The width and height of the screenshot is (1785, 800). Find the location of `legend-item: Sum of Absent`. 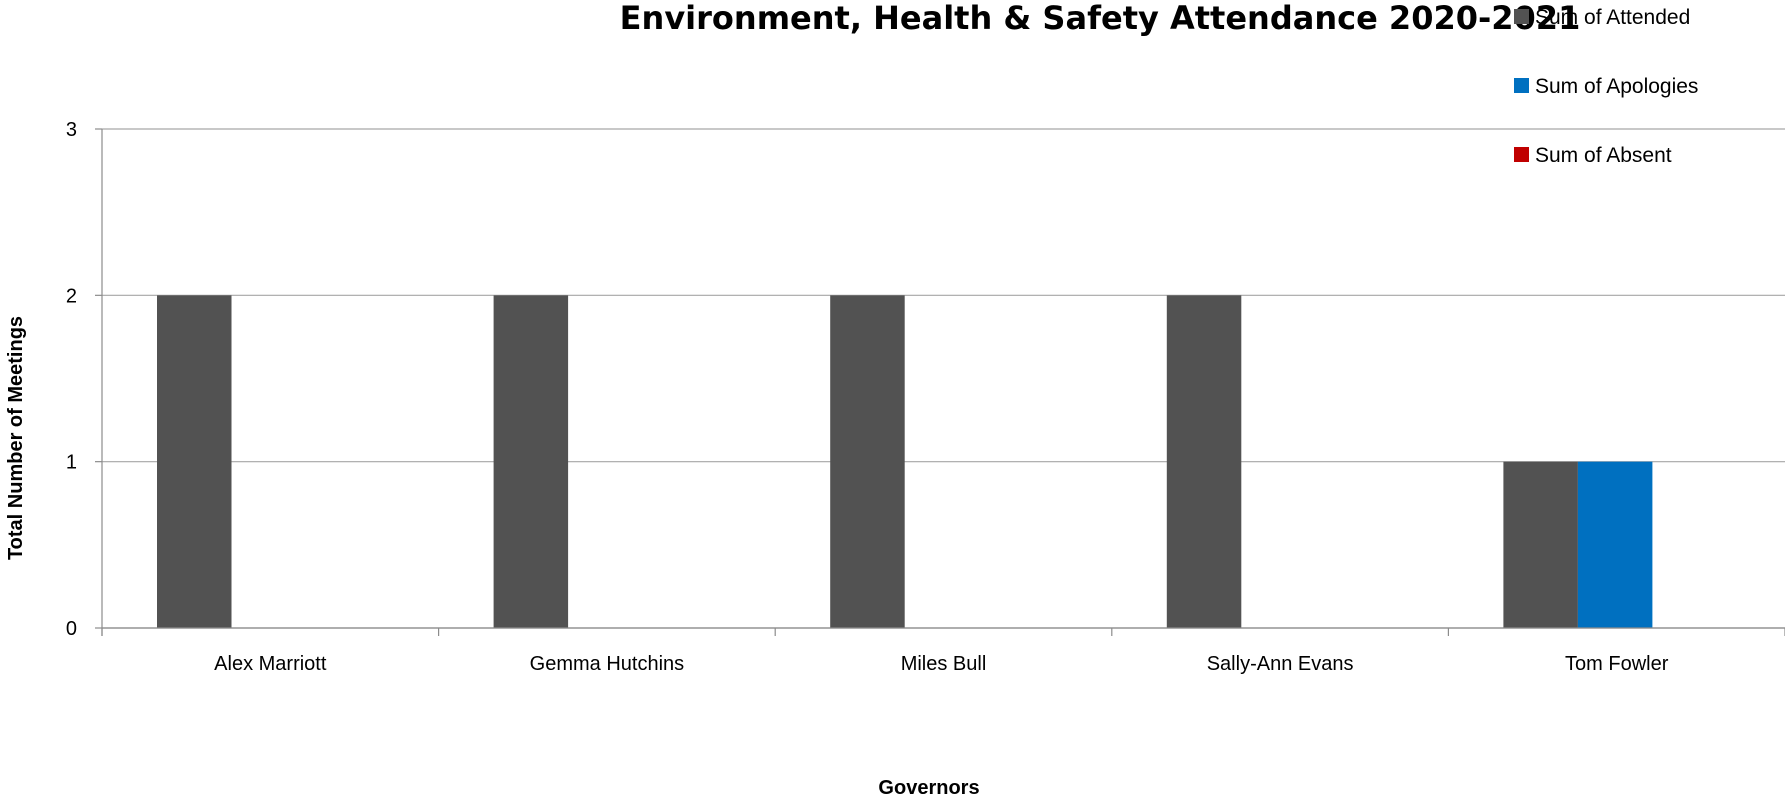

legend-item: Sum of Absent is located at coordinates (1593, 155).